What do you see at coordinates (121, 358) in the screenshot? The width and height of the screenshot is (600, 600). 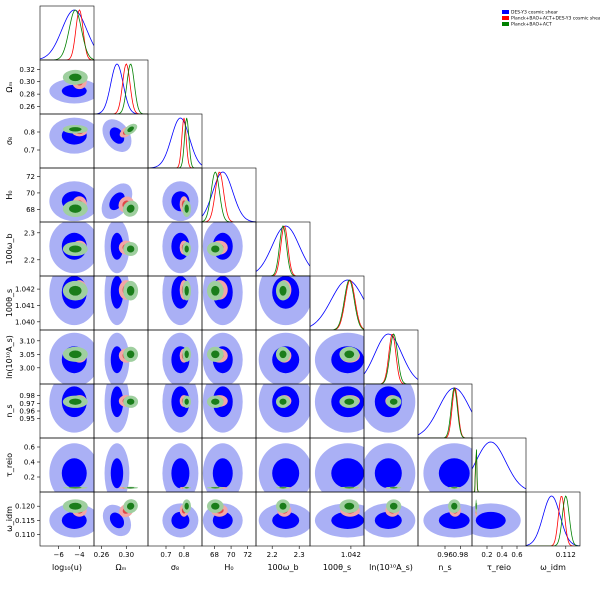 I see `panel-omega_m-lnAs` at bounding box center [121, 358].